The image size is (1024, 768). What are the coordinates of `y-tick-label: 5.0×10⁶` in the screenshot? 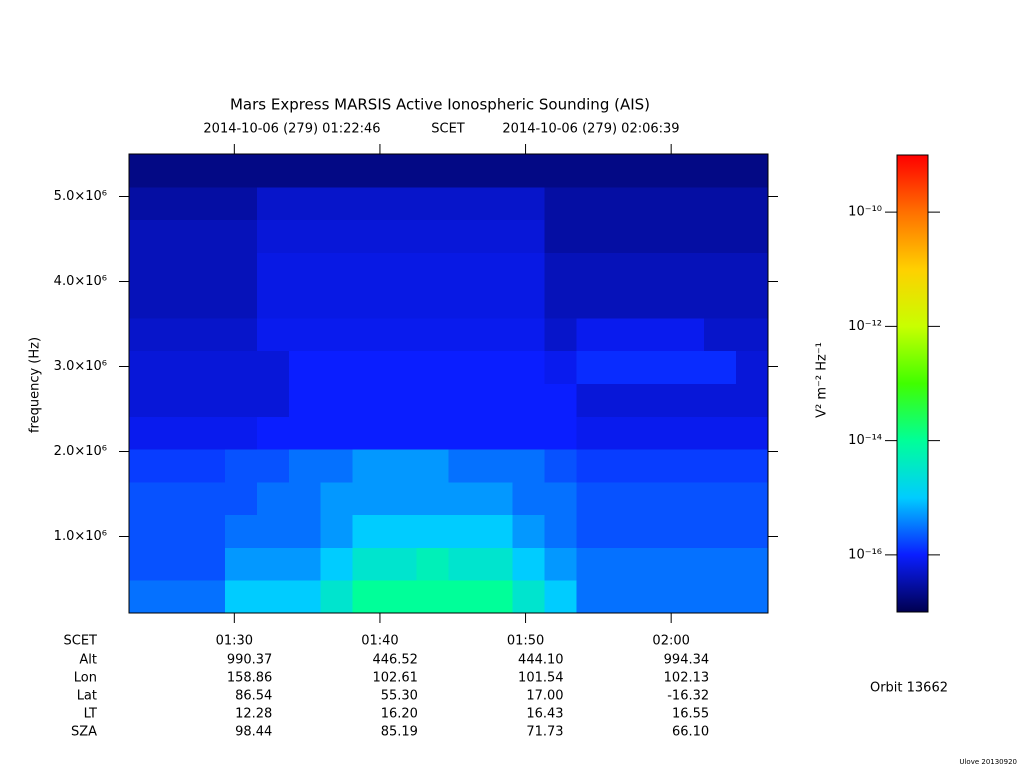 It's located at (80, 196).